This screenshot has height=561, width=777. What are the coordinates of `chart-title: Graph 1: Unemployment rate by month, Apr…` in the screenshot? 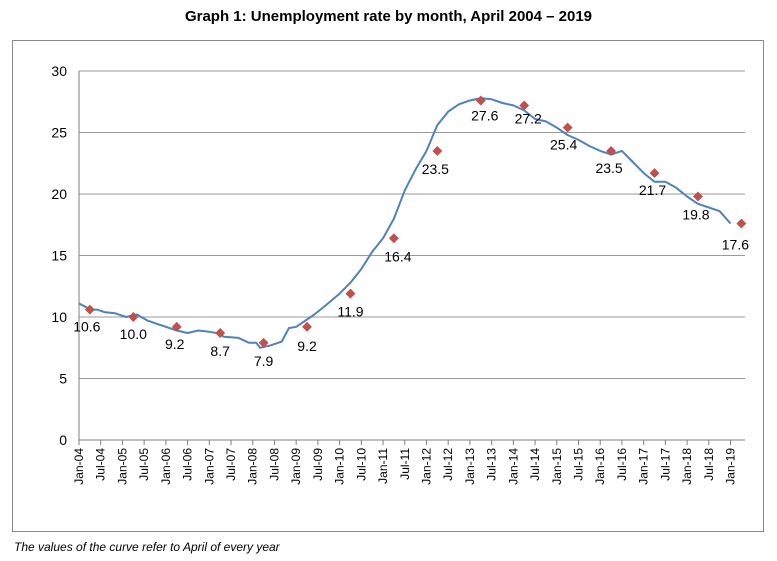 It's located at (388, 16).